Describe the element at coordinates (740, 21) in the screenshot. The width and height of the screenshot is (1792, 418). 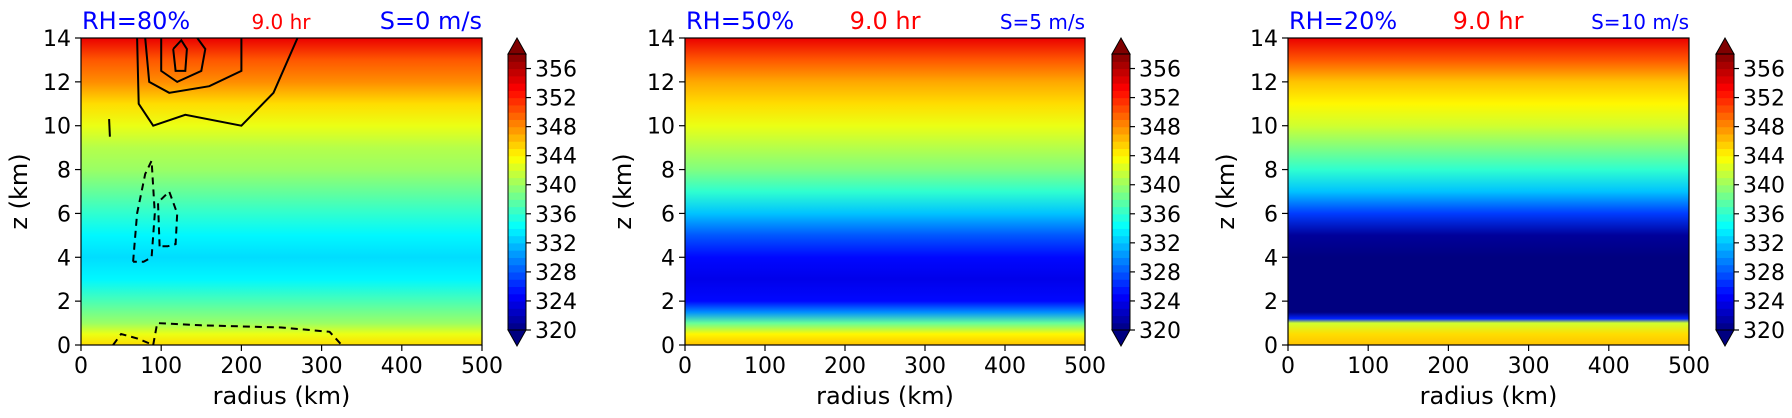
I see `panel-title-rh: RH=50%` at that location.